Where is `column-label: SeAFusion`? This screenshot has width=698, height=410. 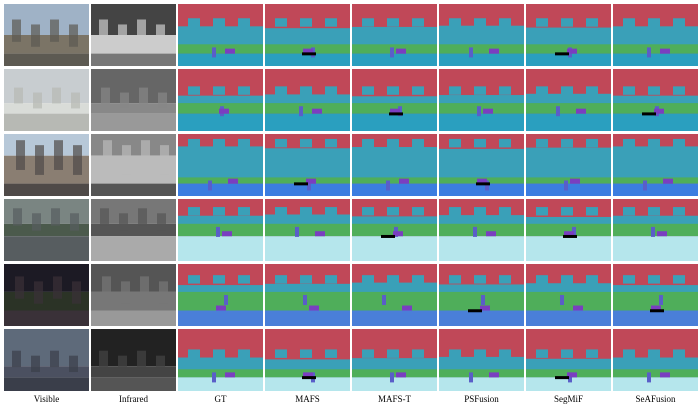
column-label: SeAFusion is located at coordinates (655, 399).